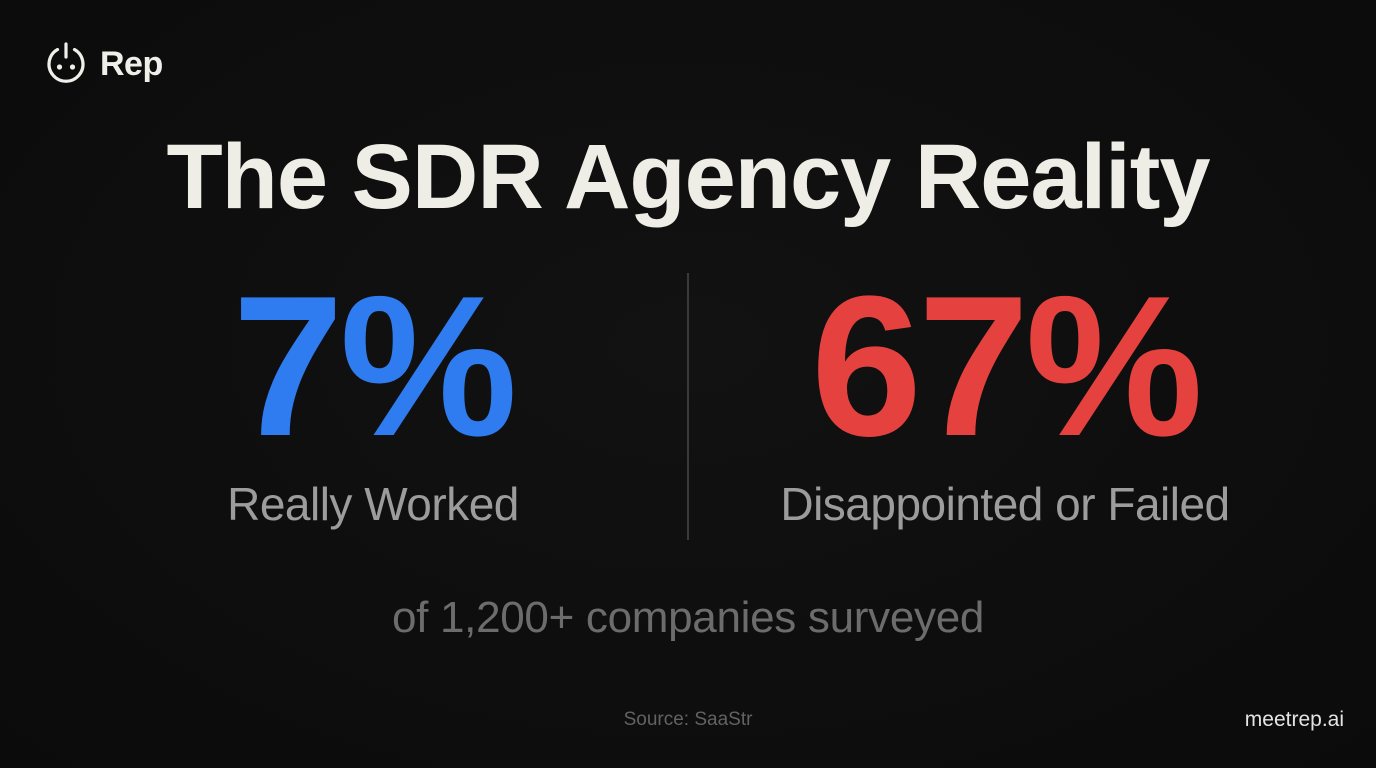 The height and width of the screenshot is (768, 1376). What do you see at coordinates (131, 63) in the screenshot?
I see `brand-name: Rep` at bounding box center [131, 63].